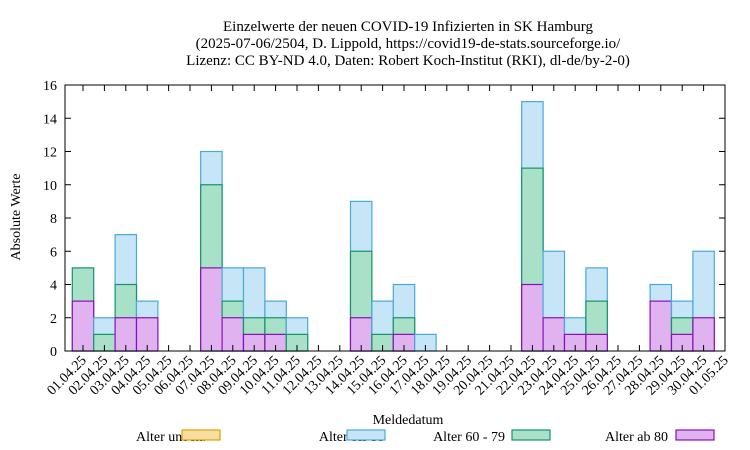 The height and width of the screenshot is (450, 750). What do you see at coordinates (83, 326) in the screenshot?
I see `bar-alter-ab-80-01.04.25` at bounding box center [83, 326].